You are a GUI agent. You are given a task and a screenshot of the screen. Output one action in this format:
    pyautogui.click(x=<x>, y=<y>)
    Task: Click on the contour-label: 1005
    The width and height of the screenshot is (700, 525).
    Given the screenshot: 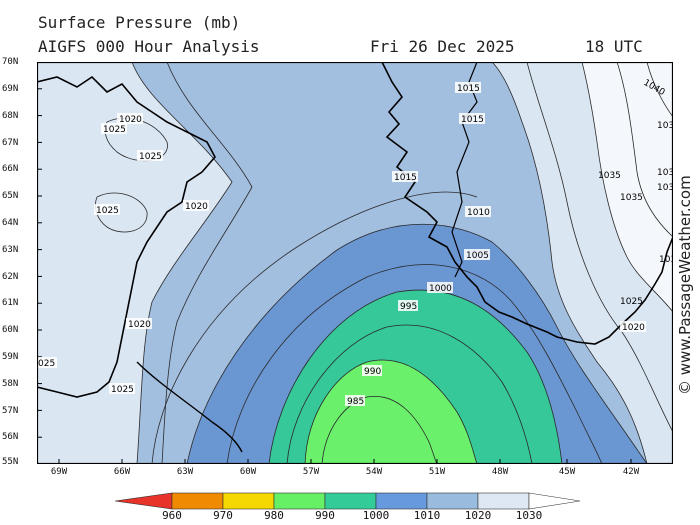 What is the action you would take?
    pyautogui.click(x=477, y=255)
    